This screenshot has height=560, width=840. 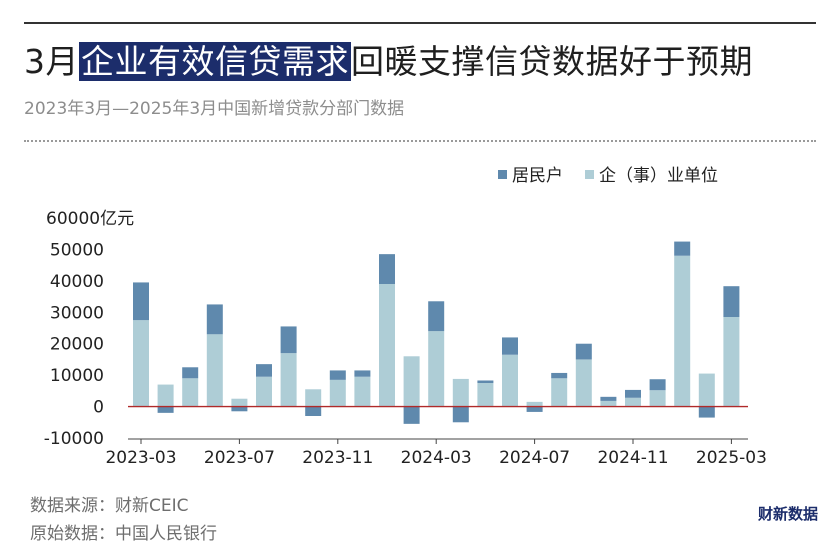 What do you see at coordinates (77, 313) in the screenshot?
I see `y-tick-label: 30000` at bounding box center [77, 313].